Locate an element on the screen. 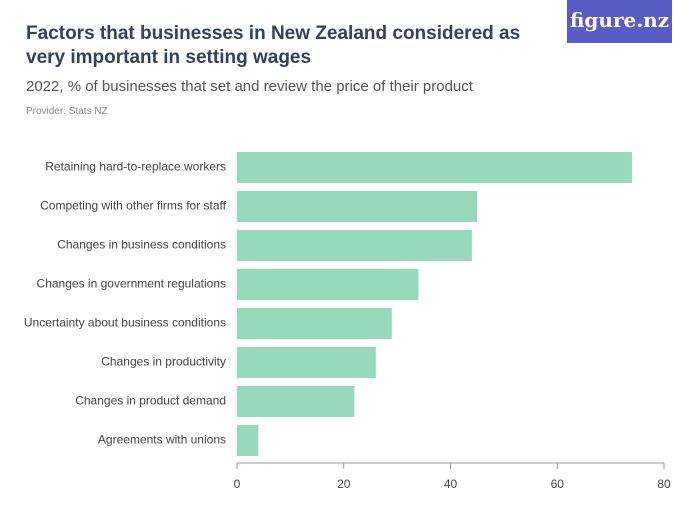  y-tick-label: Retaining hard-to-replace workers is located at coordinates (135, 167).